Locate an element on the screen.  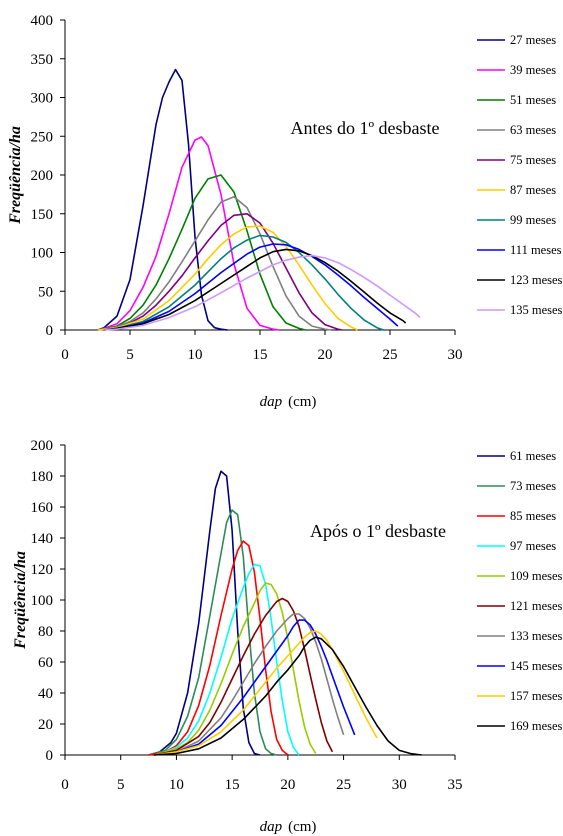
legend-label: 63 meses is located at coordinates (533, 130).